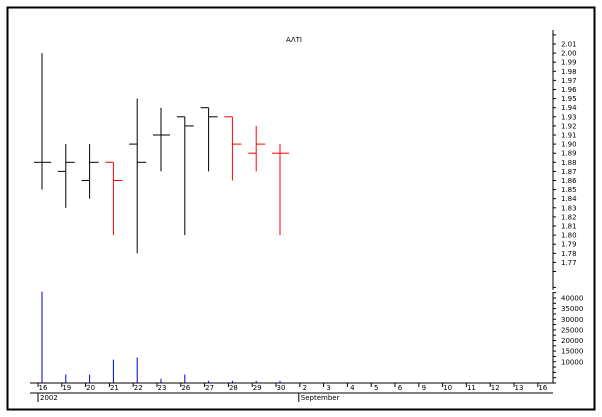  Describe the element at coordinates (569, 99) in the screenshot. I see `price-tick-label: 1.95` at that location.